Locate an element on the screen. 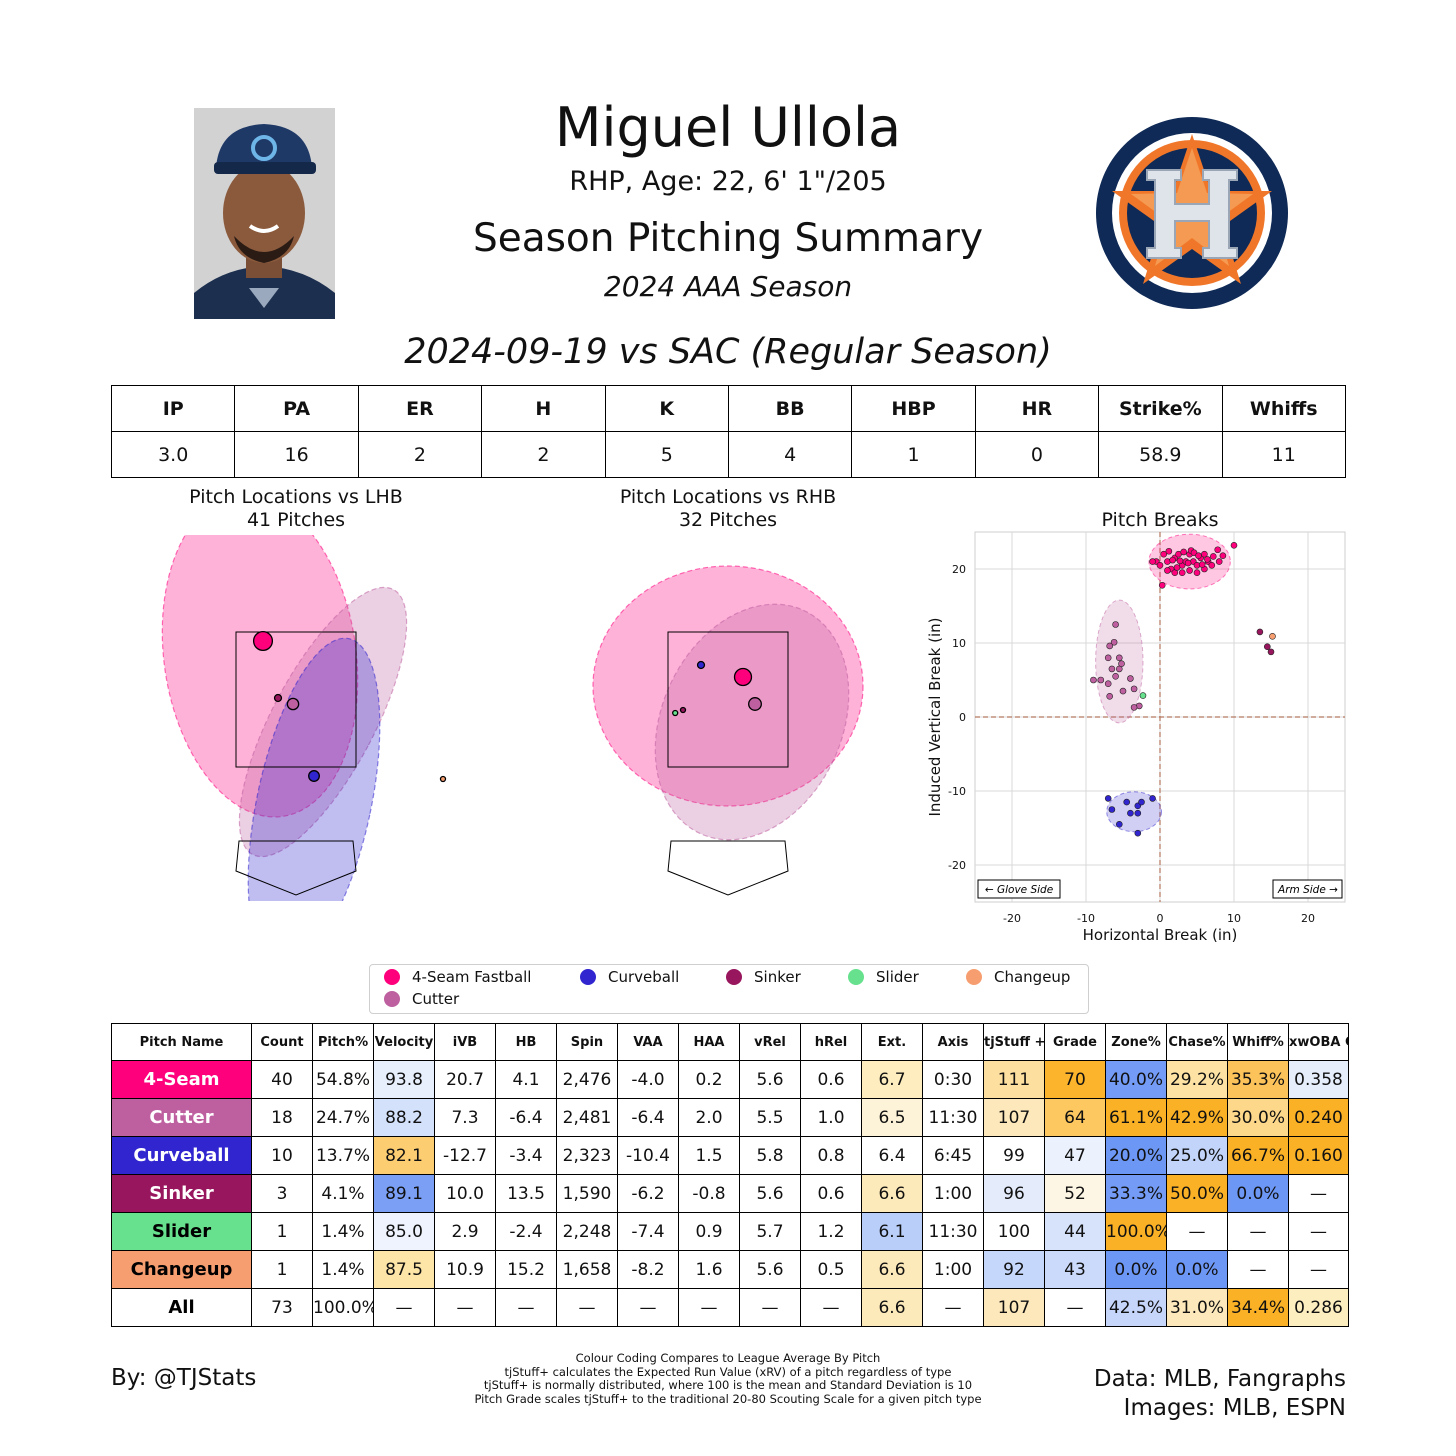  rhb-title-text: Pitch Locations vs RHB is located at coordinates (728, 497).